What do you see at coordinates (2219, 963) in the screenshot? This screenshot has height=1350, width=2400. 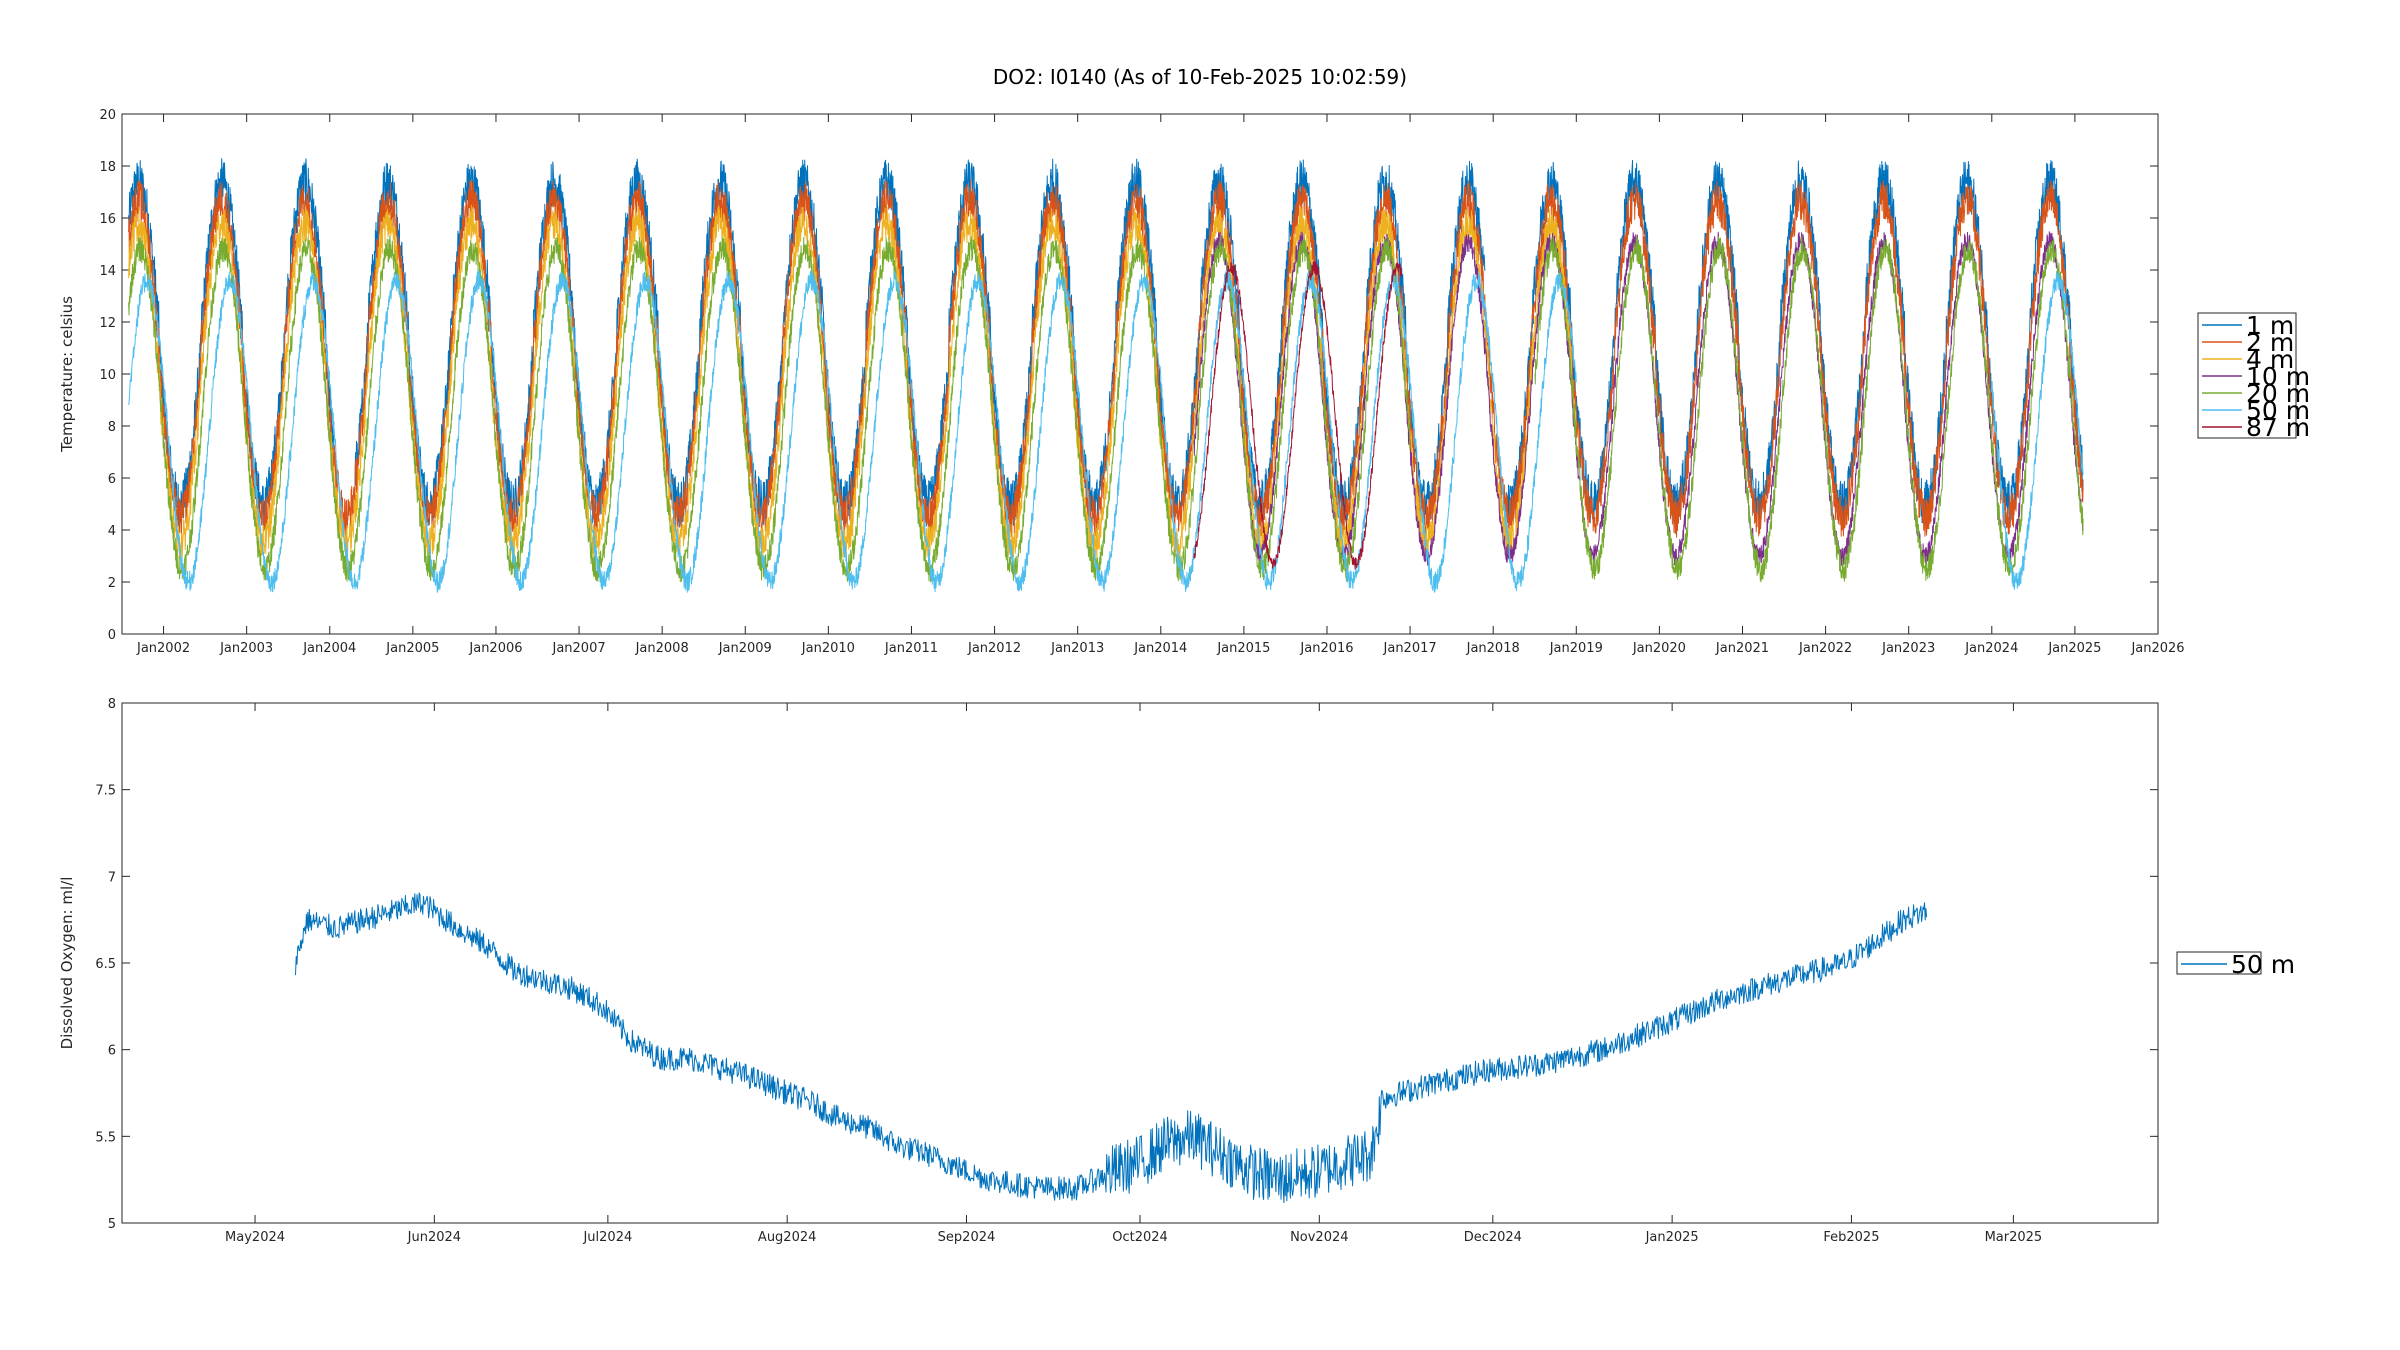 I see `legend-box` at bounding box center [2219, 963].